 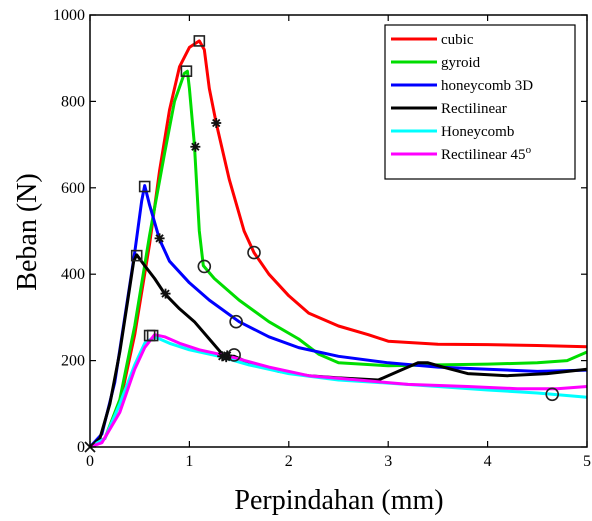 I want to click on x-tick-label: 4, so click(x=488, y=461).